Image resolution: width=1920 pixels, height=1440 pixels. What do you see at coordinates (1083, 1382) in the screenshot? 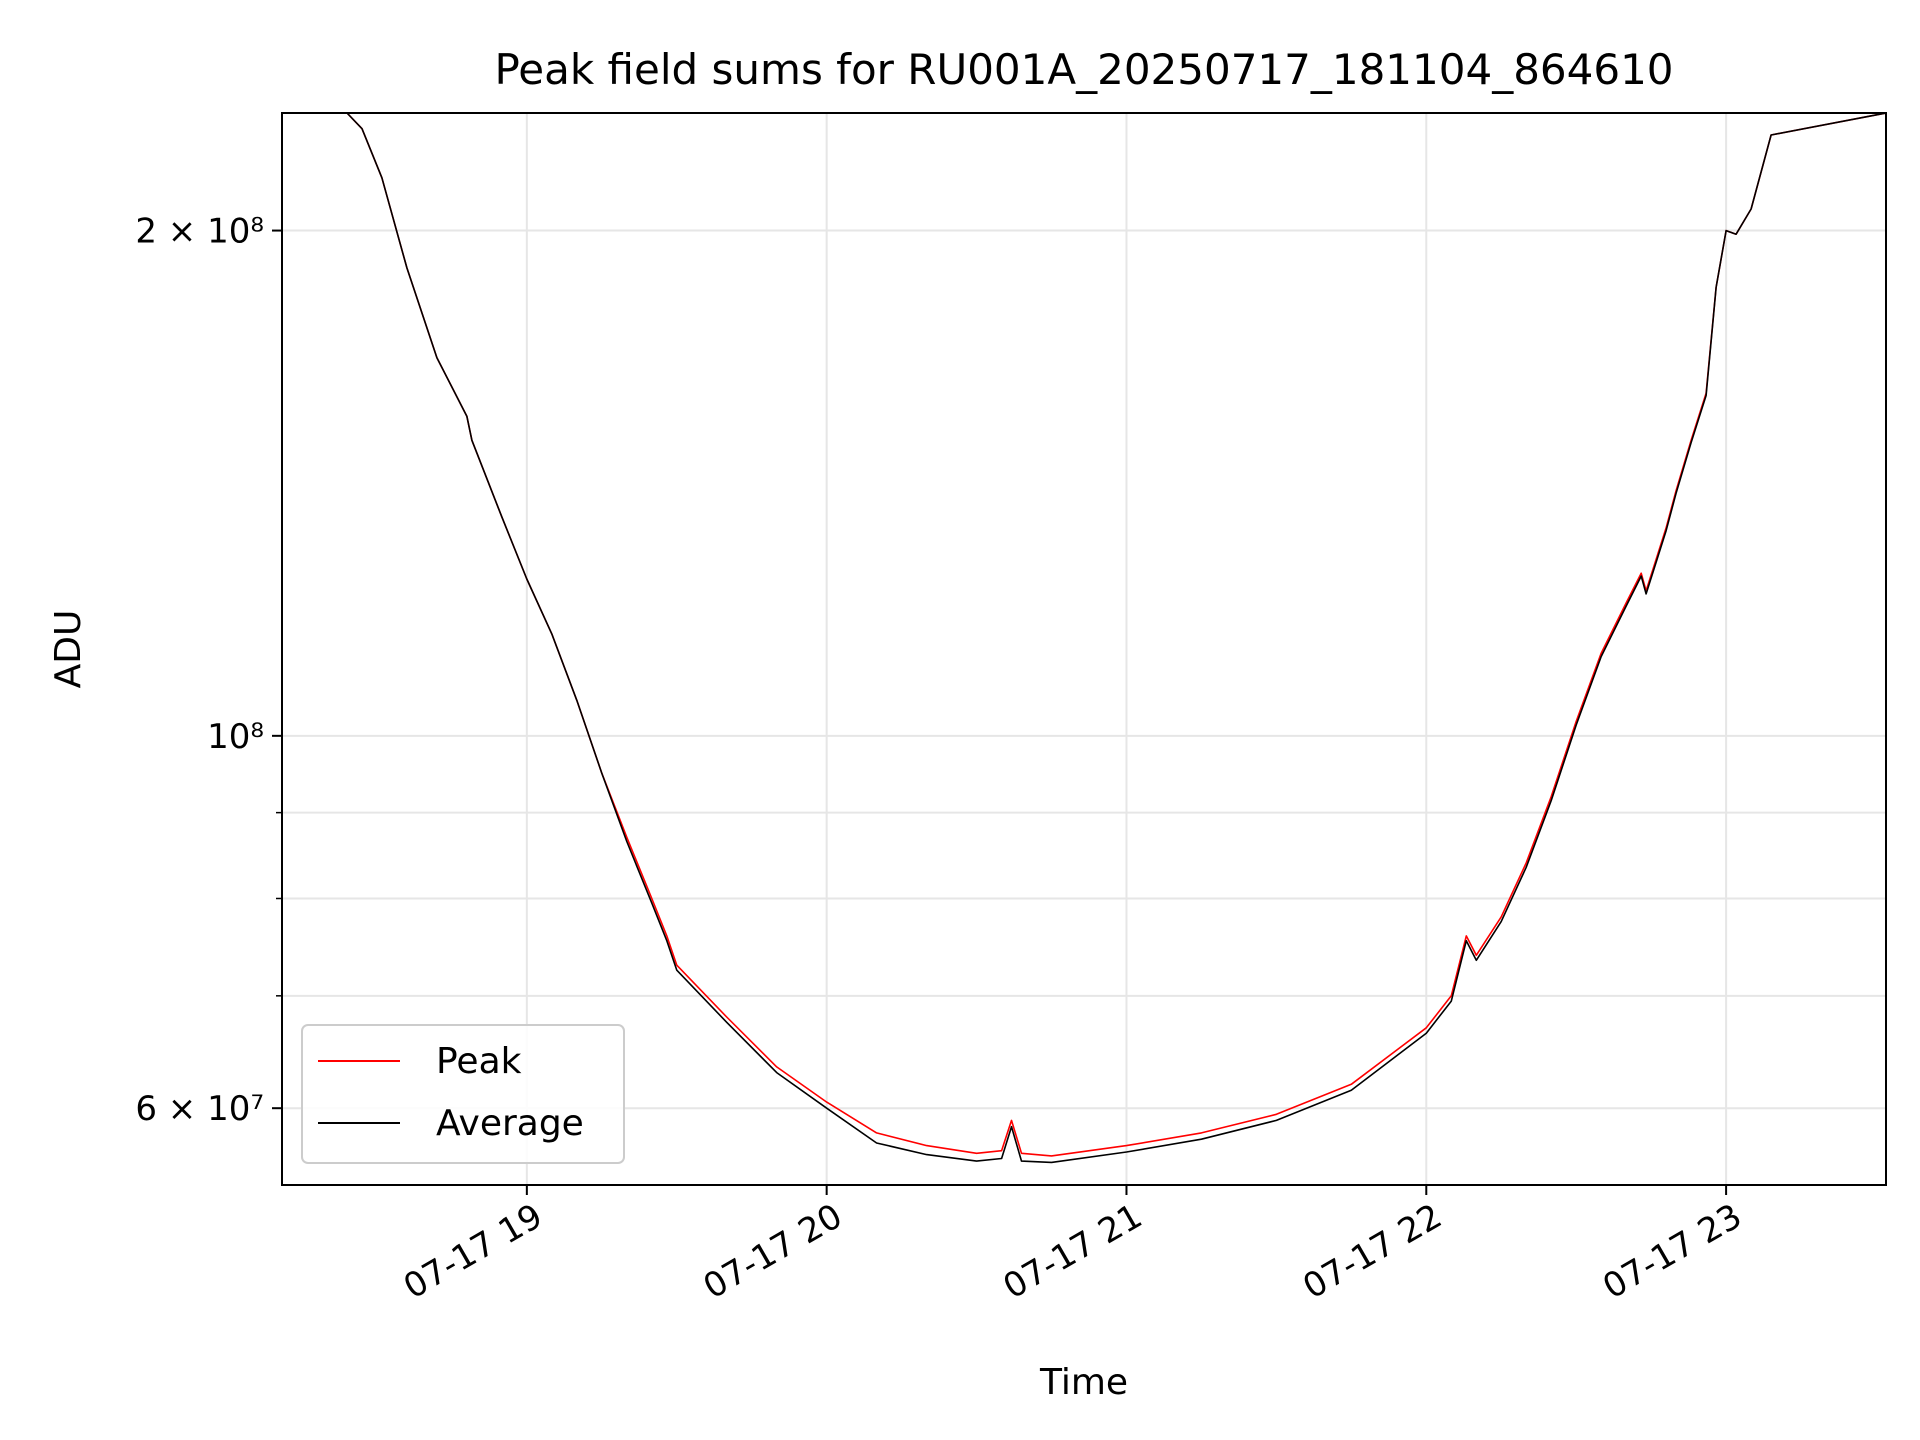
I see `x-axis-label: Time` at bounding box center [1083, 1382].